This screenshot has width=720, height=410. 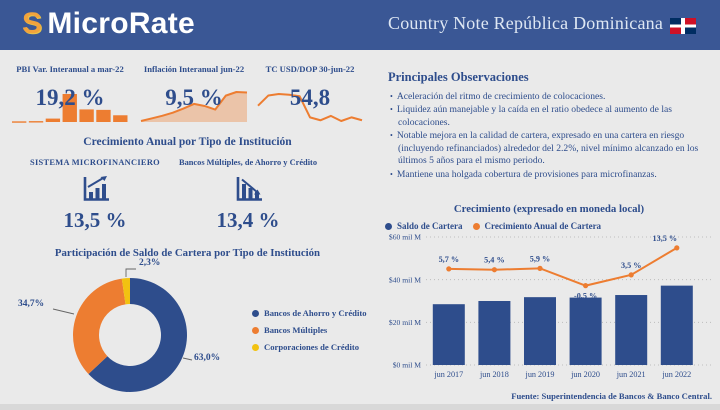 What do you see at coordinates (255, 313) in the screenshot?
I see `legend-dot-blue` at bounding box center [255, 313].